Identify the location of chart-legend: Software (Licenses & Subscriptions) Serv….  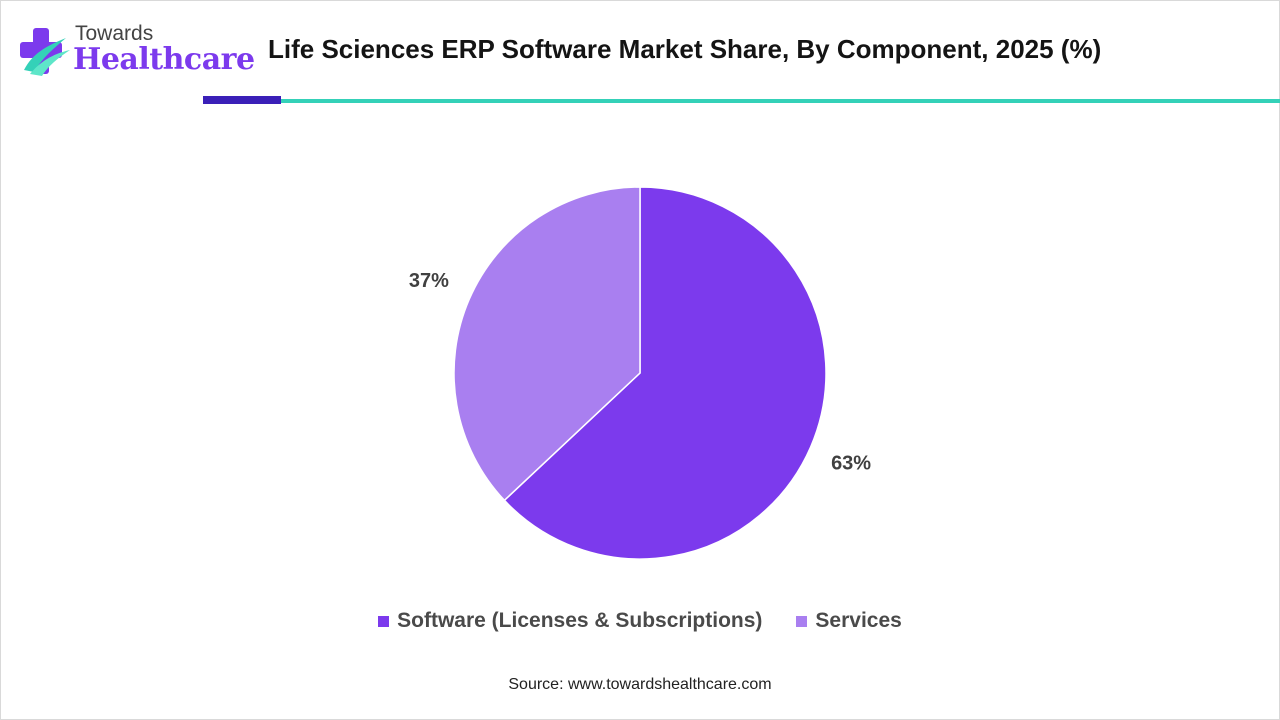
(640, 621).